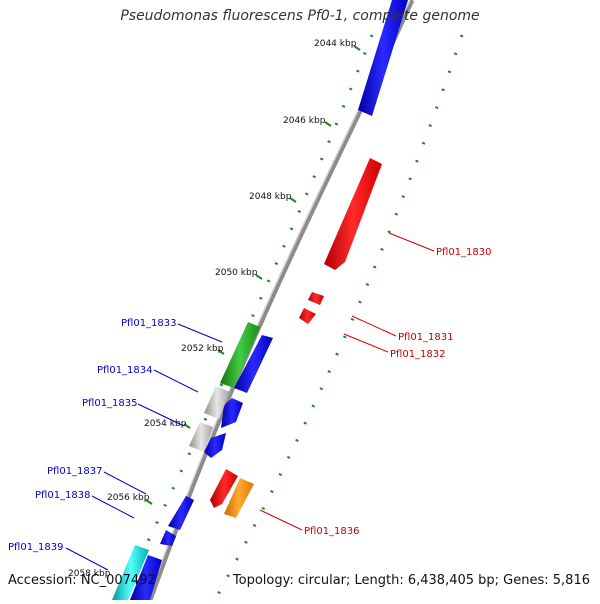 The width and height of the screenshot is (600, 604). Describe the element at coordinates (236, 273) in the screenshot. I see `tick-label: 2050 kbp` at that location.